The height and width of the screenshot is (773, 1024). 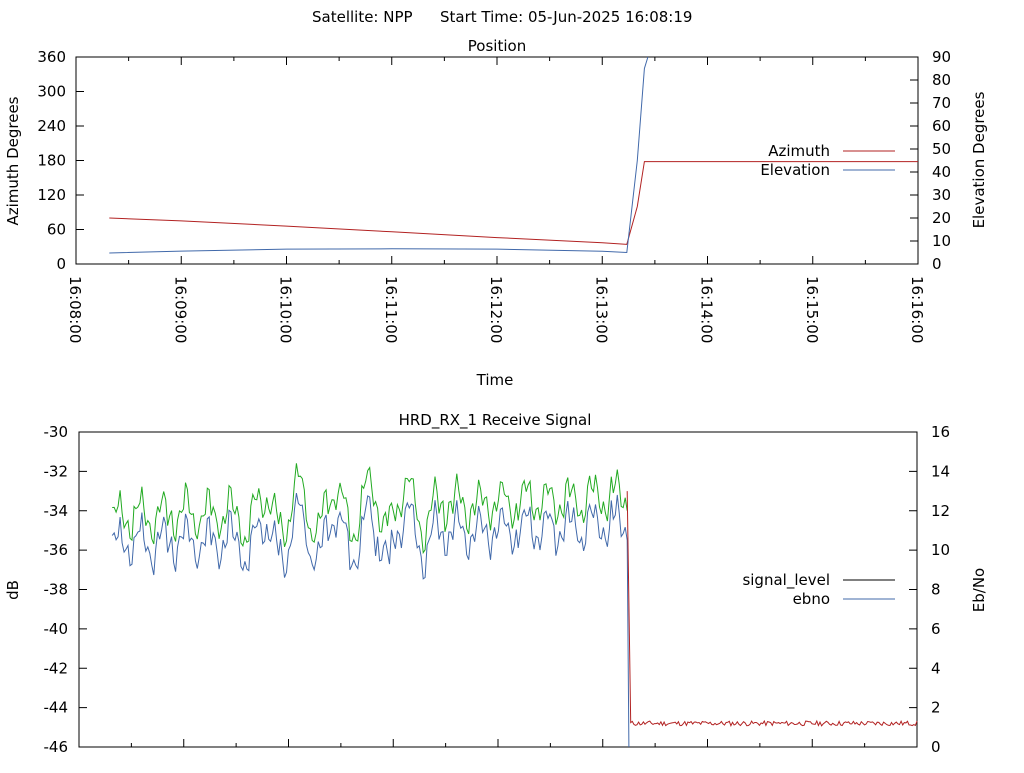 What do you see at coordinates (56, 747) in the screenshot?
I see `signal-left-tick-label: -46` at bounding box center [56, 747].